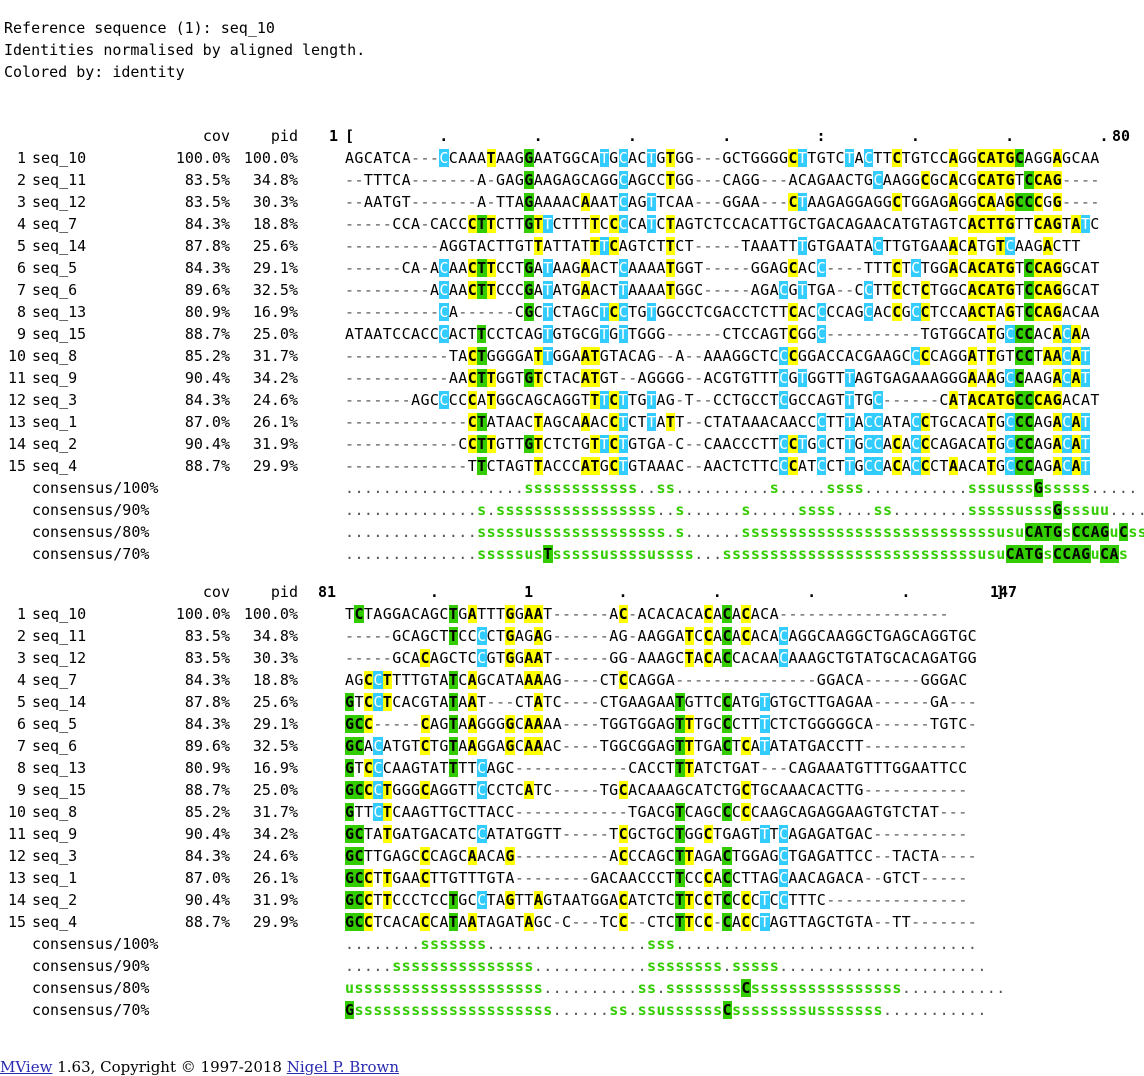 Image resolution: width=1144 pixels, height=1076 pixels. I want to click on pid-value: 16.9%, so click(275, 768).